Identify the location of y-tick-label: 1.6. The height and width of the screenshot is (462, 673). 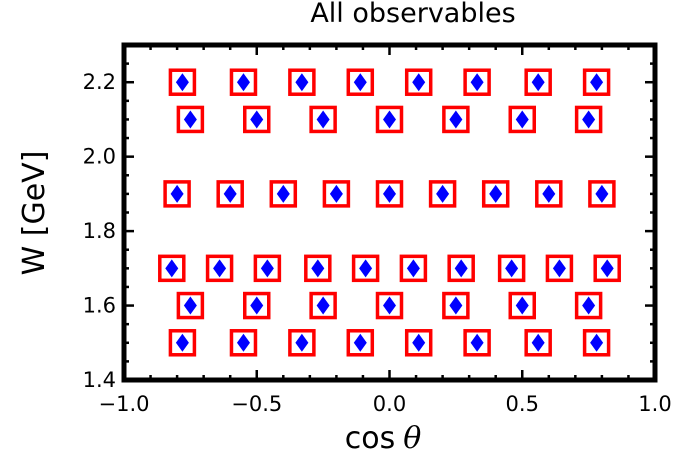
(99, 306).